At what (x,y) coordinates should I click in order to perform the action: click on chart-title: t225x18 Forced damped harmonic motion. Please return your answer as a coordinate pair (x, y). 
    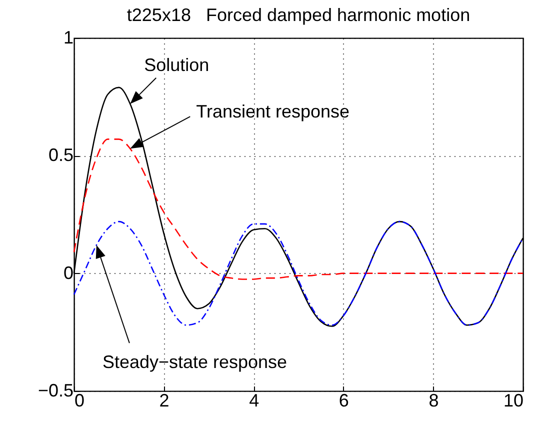
    Looking at the image, I should click on (298, 15).